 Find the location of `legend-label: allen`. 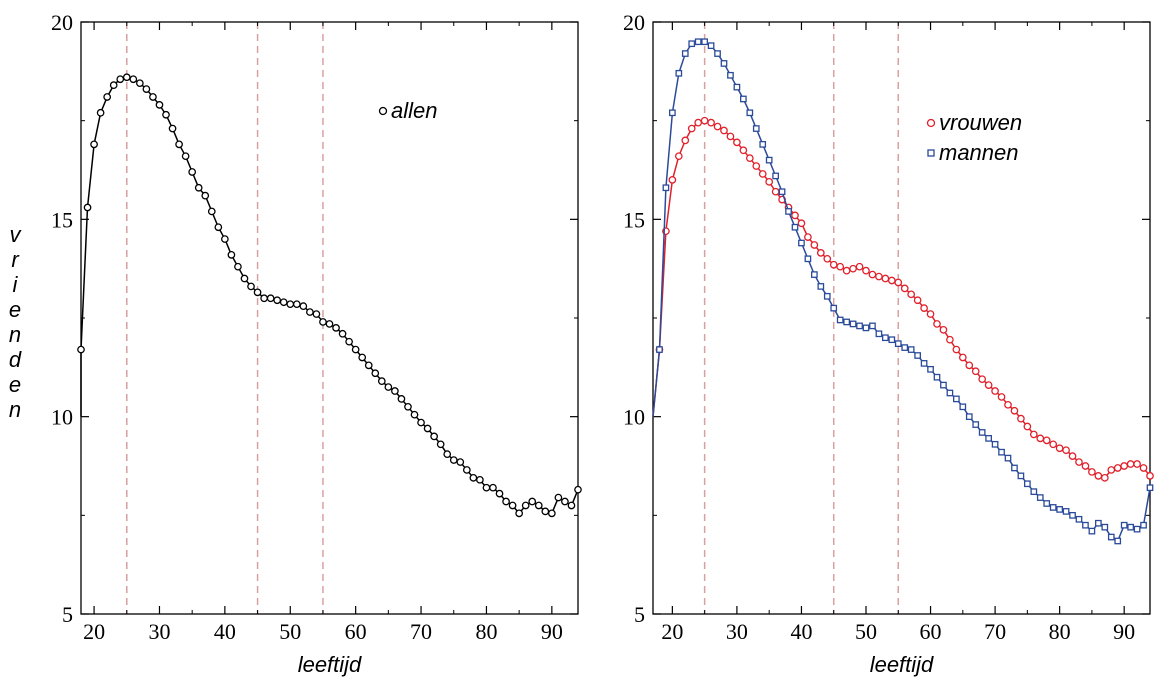

legend-label: allen is located at coordinates (414, 110).